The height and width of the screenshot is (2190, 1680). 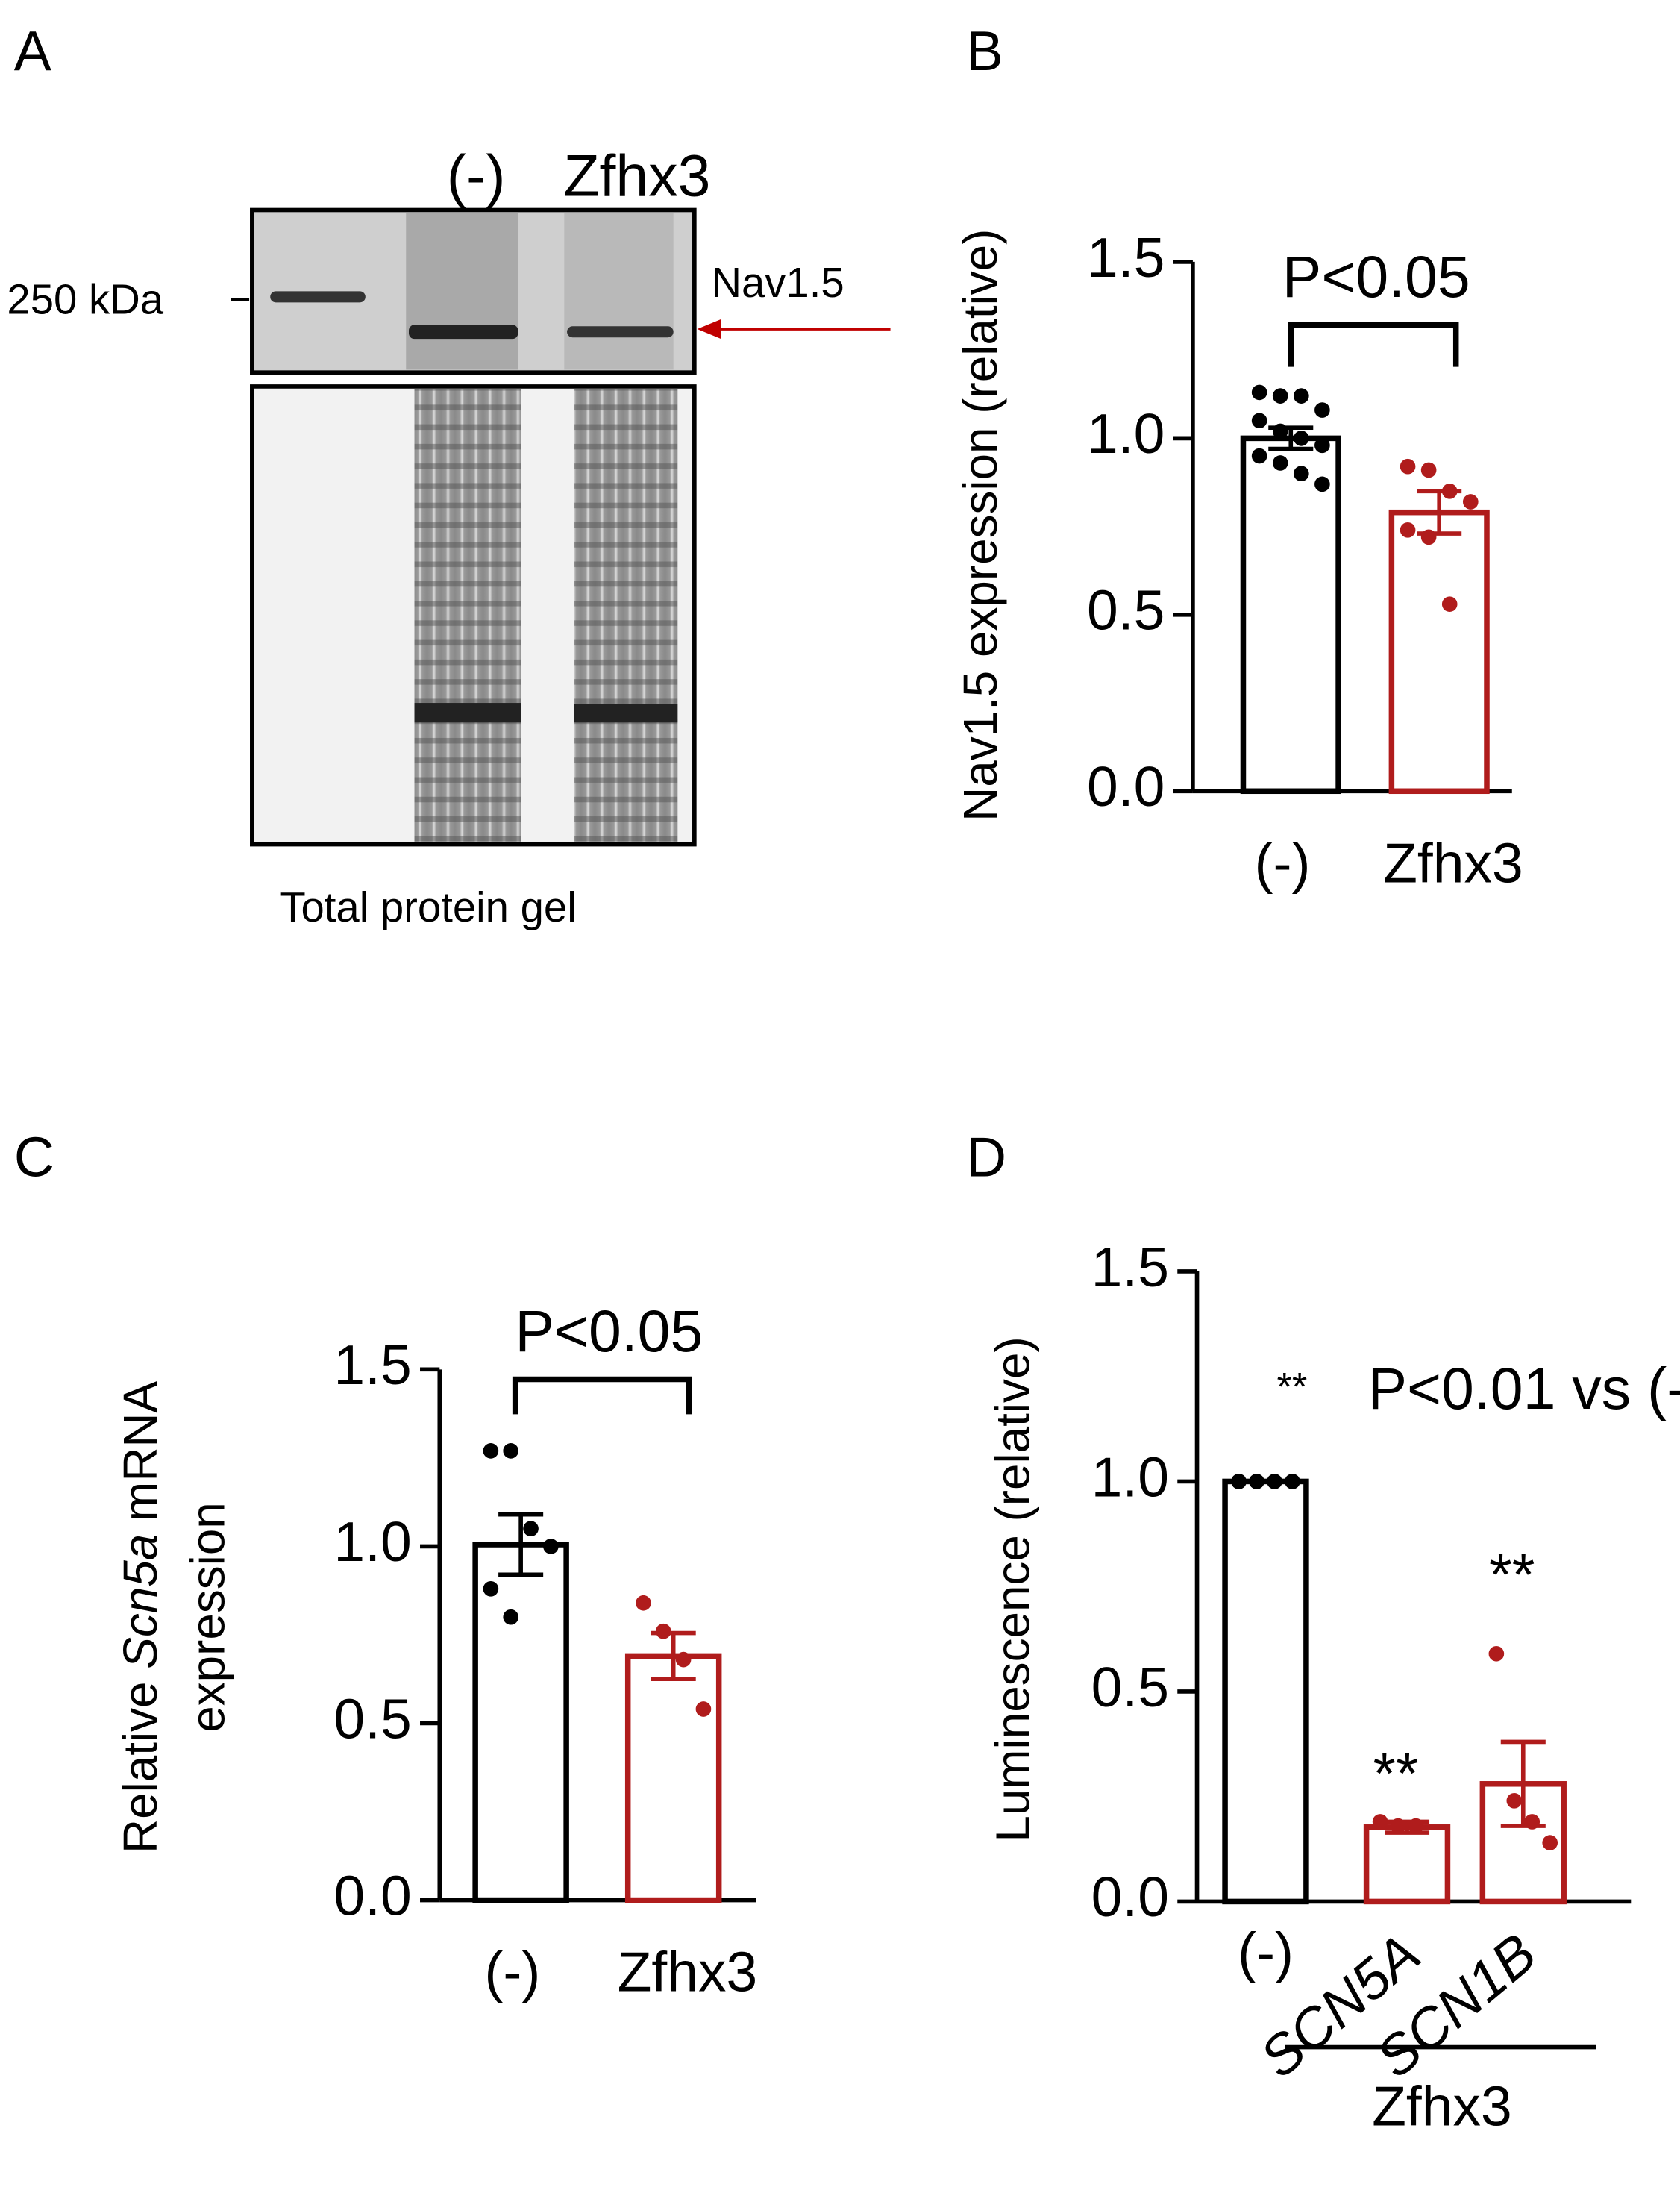 I want to click on panel-letter: A, so click(x=32, y=50).